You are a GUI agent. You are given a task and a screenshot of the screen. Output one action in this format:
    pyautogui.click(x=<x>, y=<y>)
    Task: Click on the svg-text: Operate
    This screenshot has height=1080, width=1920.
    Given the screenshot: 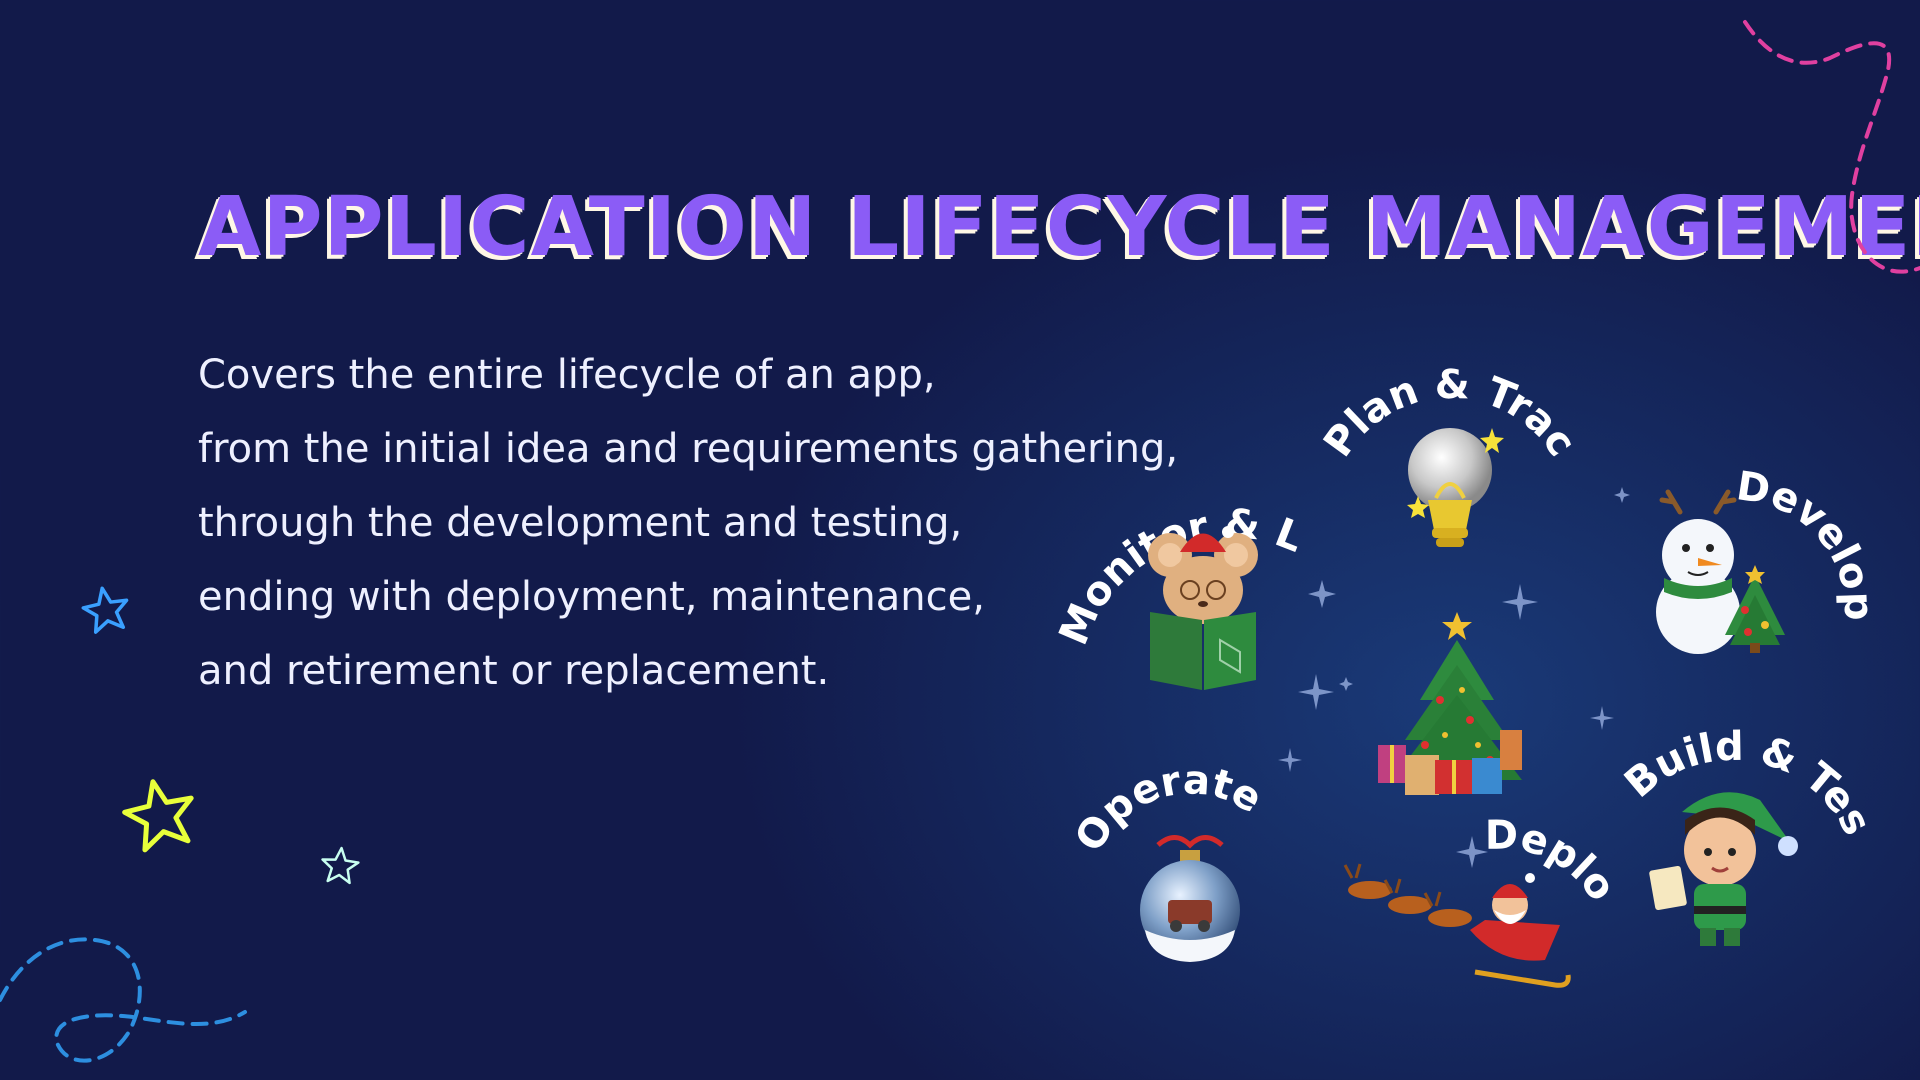 What is the action you would take?
    pyautogui.click(x=1167, y=808)
    